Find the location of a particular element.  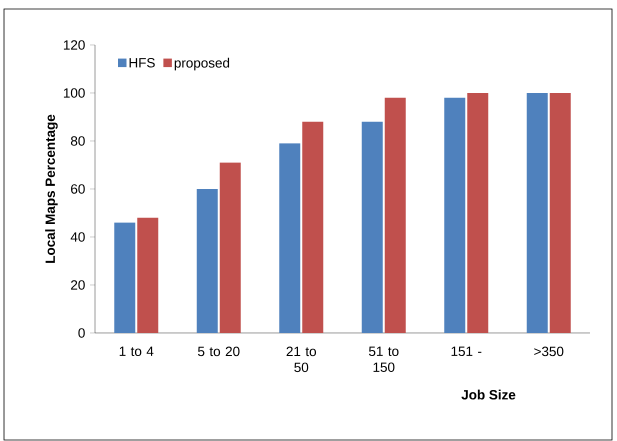

x-tick-label: 51 to 150 is located at coordinates (383, 359).